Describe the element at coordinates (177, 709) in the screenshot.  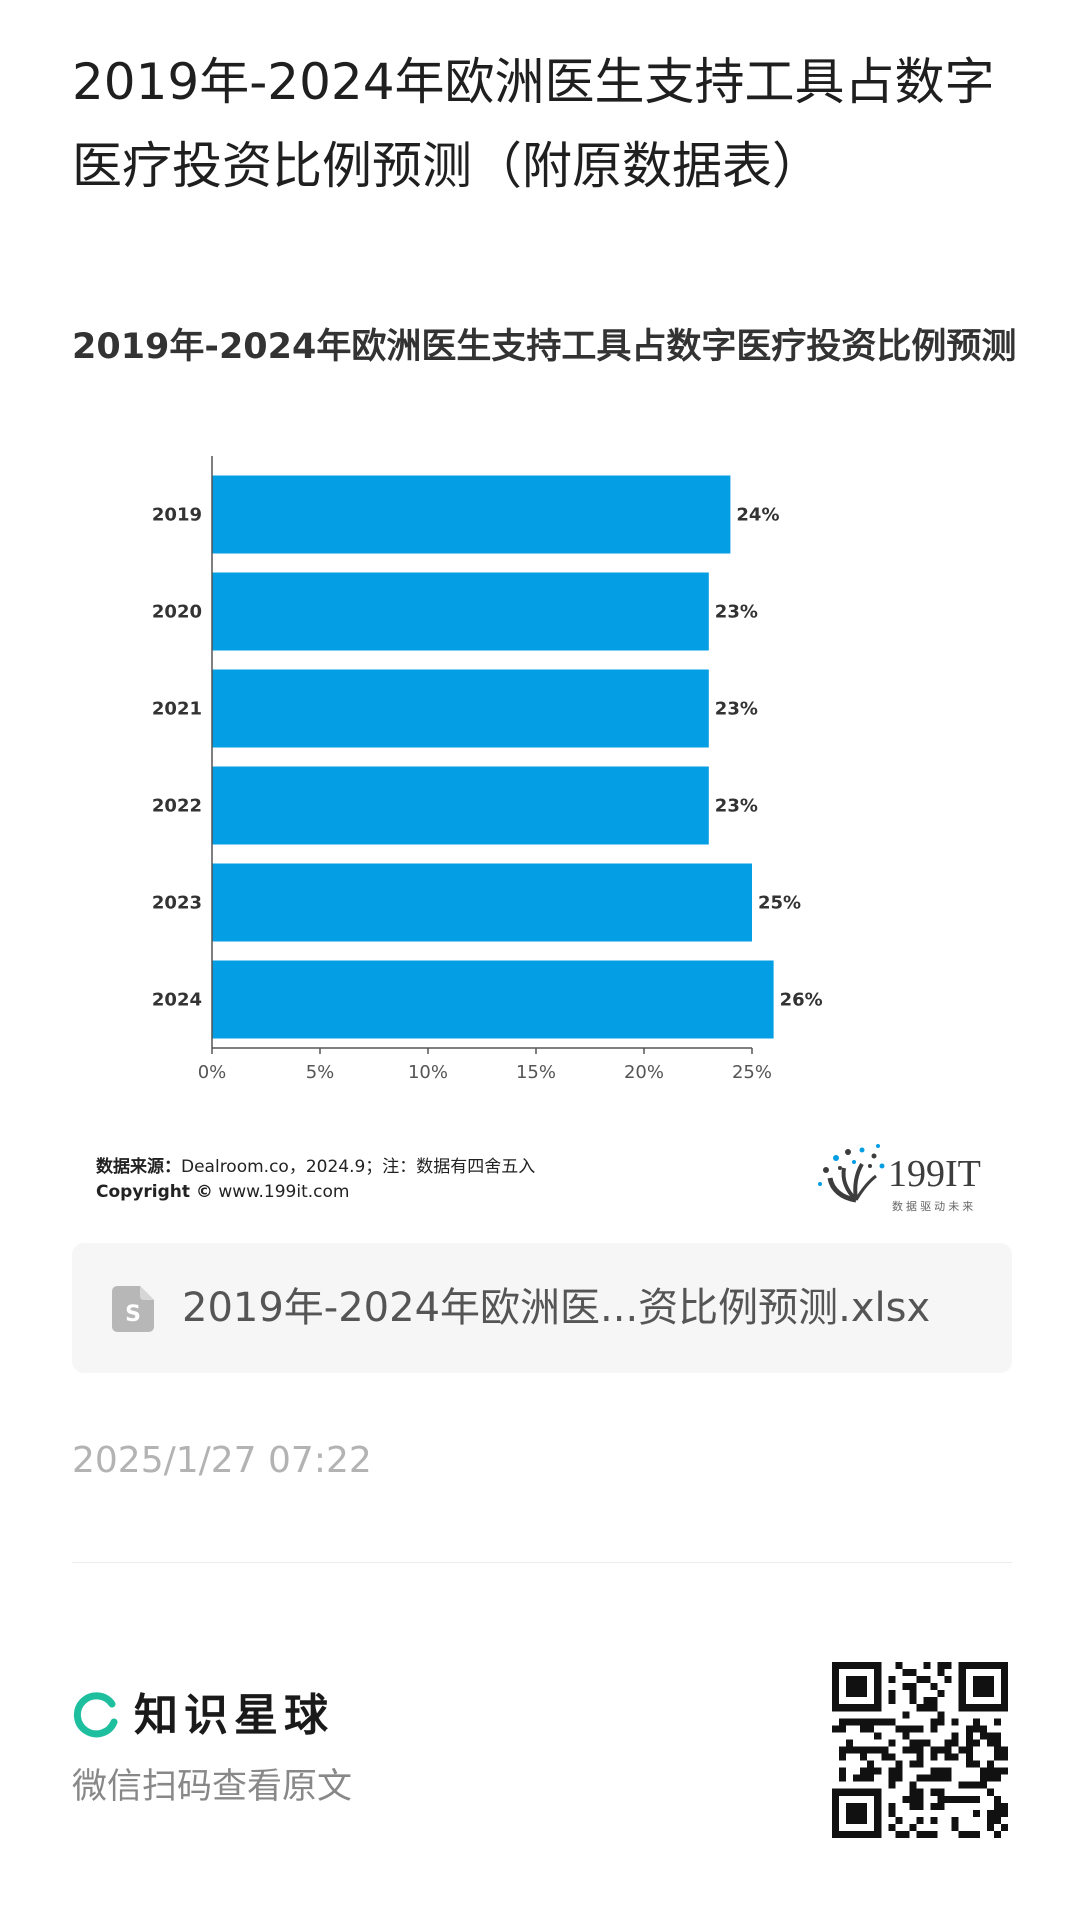
I see `category-label: 2021` at that location.